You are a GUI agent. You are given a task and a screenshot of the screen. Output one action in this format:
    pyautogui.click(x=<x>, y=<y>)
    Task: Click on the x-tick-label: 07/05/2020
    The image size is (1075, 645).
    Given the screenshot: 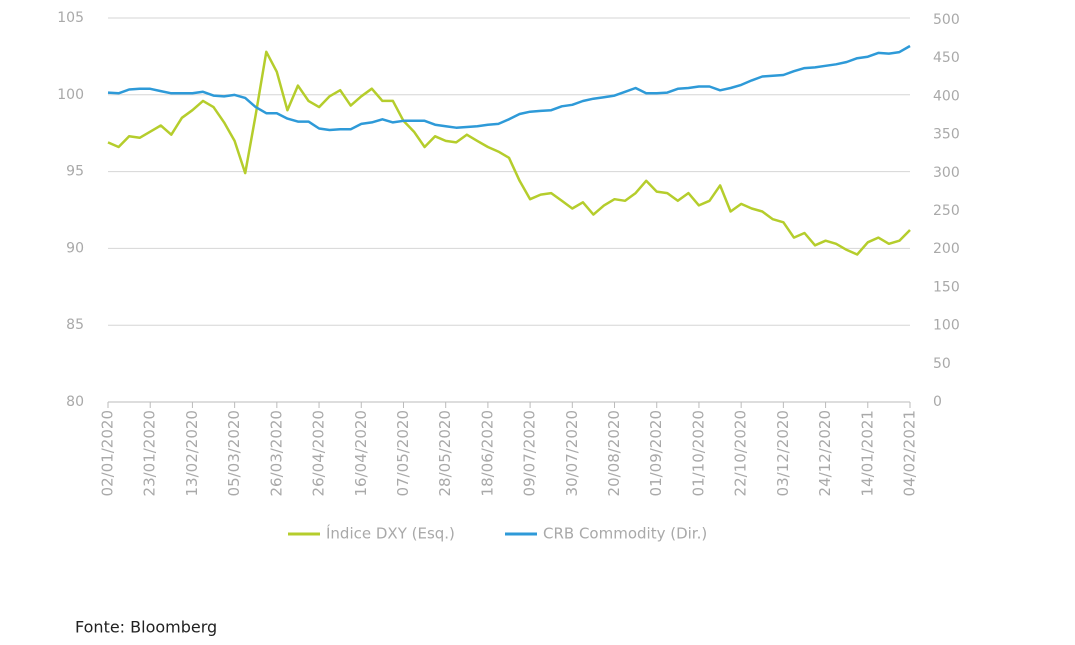 What is the action you would take?
    pyautogui.click(x=403, y=453)
    